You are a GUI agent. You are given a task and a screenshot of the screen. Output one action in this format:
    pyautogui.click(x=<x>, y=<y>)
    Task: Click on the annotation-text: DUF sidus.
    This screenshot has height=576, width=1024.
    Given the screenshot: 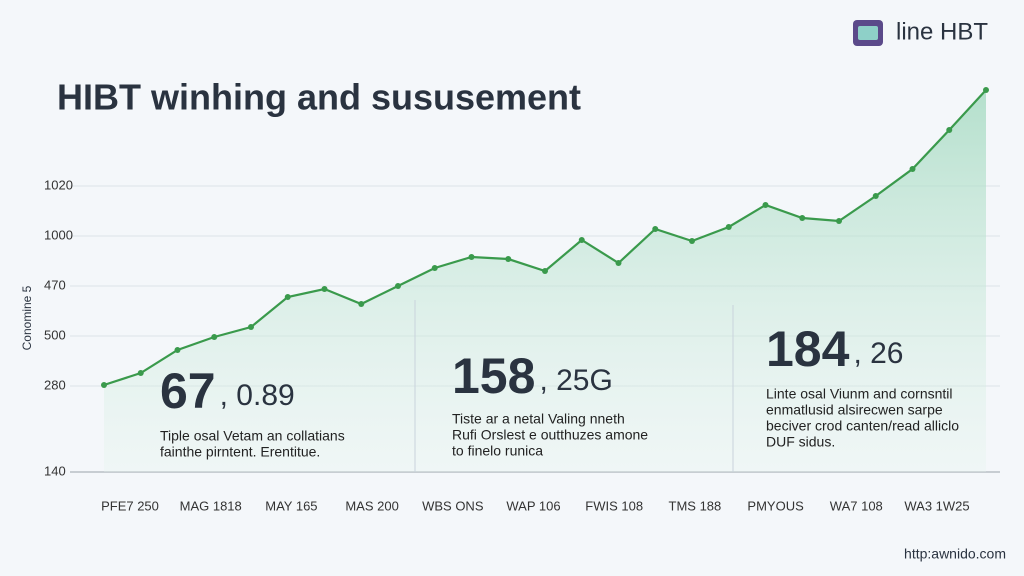 What is the action you would take?
    pyautogui.click(x=800, y=442)
    